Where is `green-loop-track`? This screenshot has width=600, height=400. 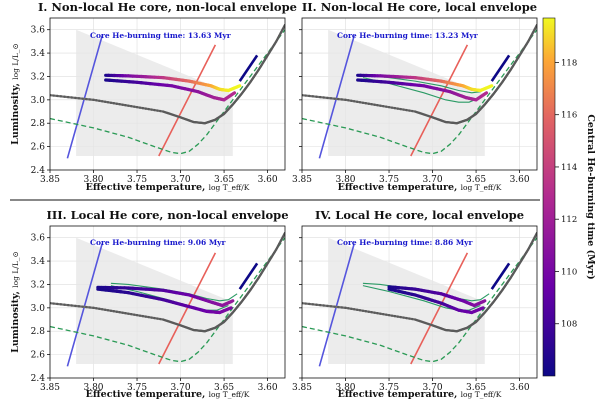
green-loop-track is located at coordinates (421, 298).